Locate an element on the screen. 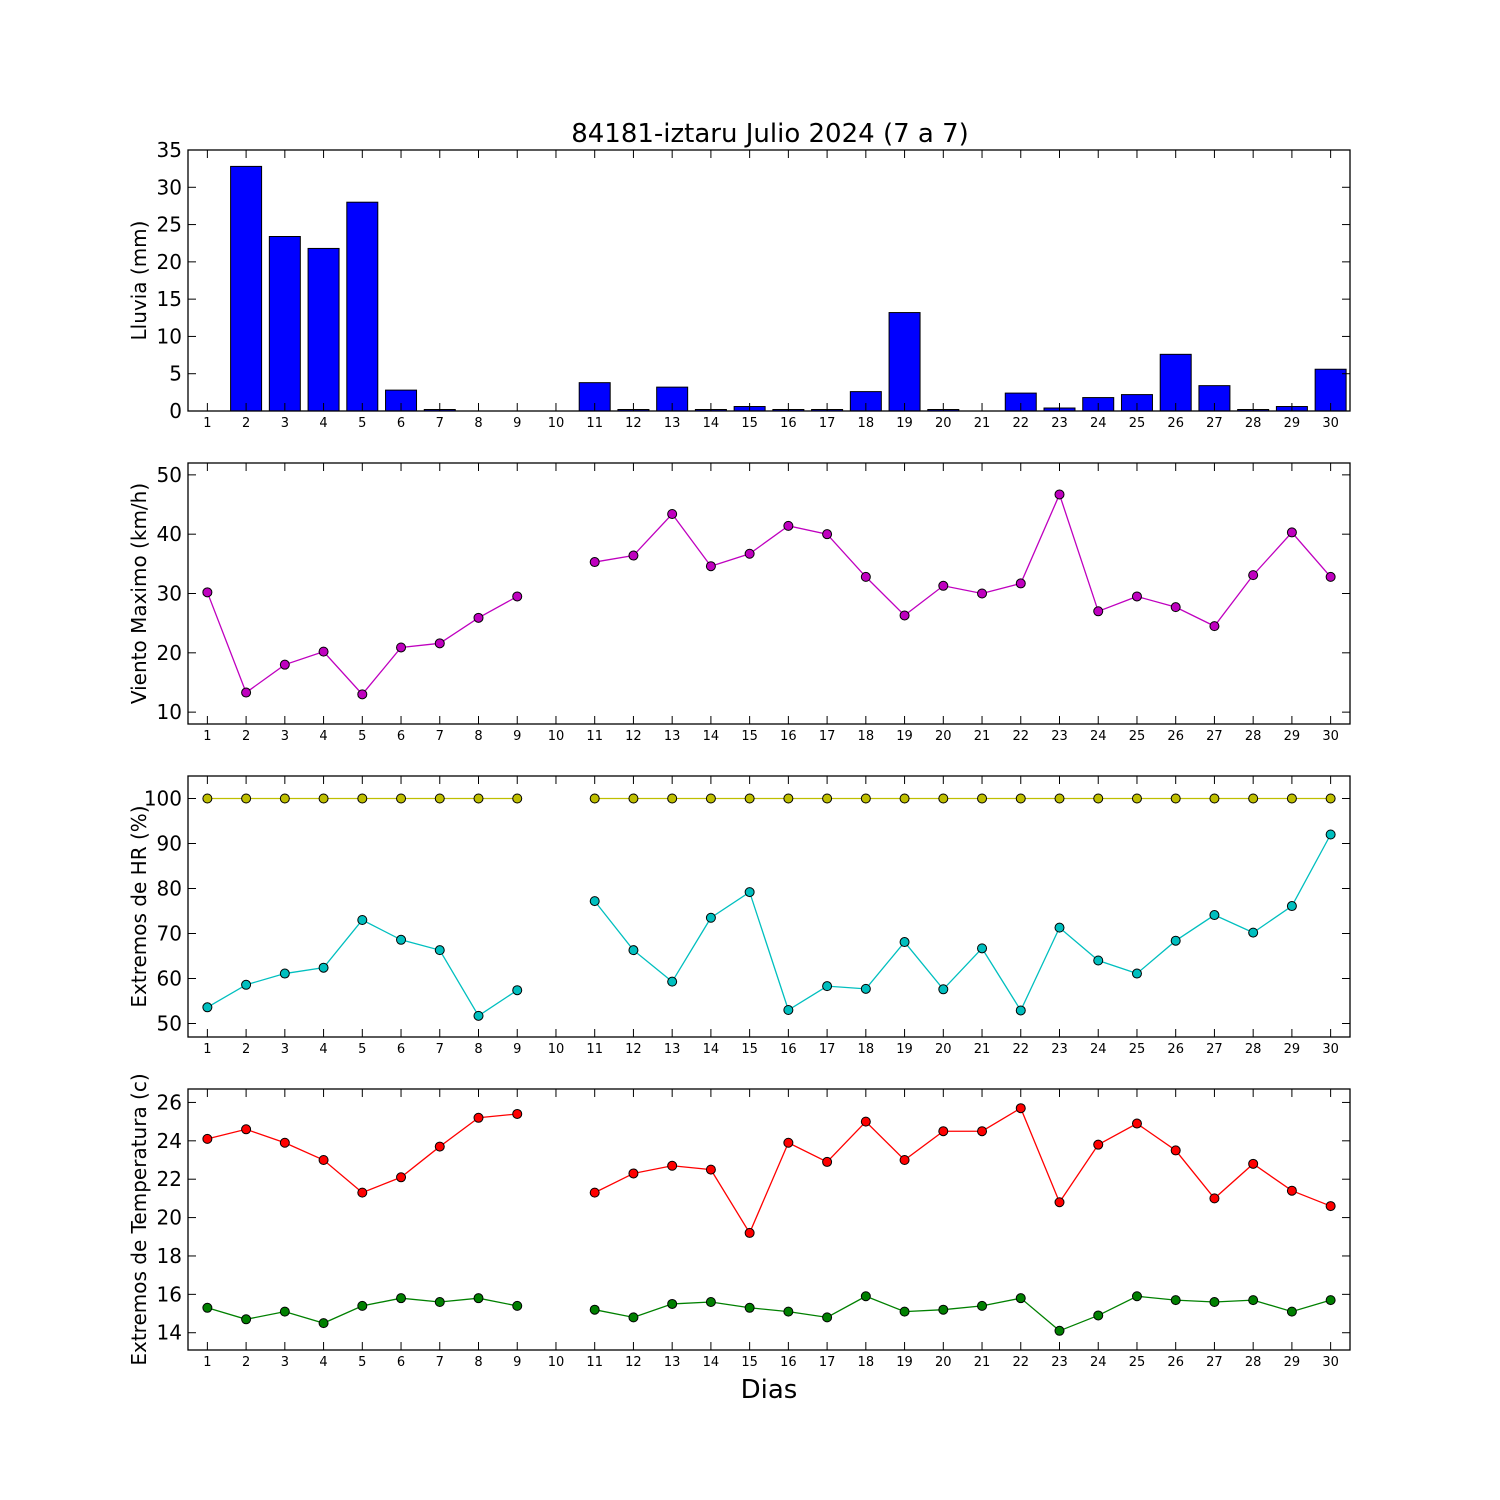  x-tick-label: 16 is located at coordinates (788, 1049).